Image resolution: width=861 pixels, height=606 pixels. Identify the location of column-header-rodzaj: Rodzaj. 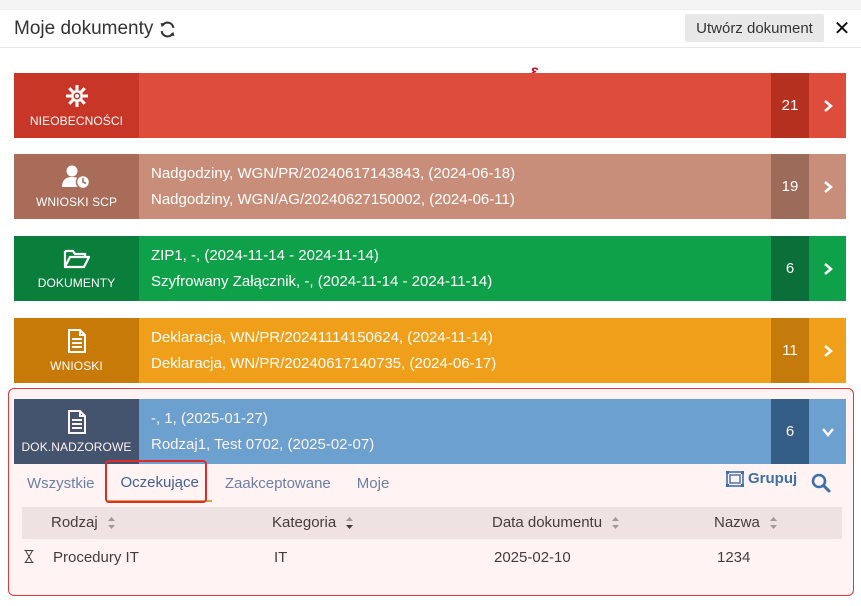
(83, 522).